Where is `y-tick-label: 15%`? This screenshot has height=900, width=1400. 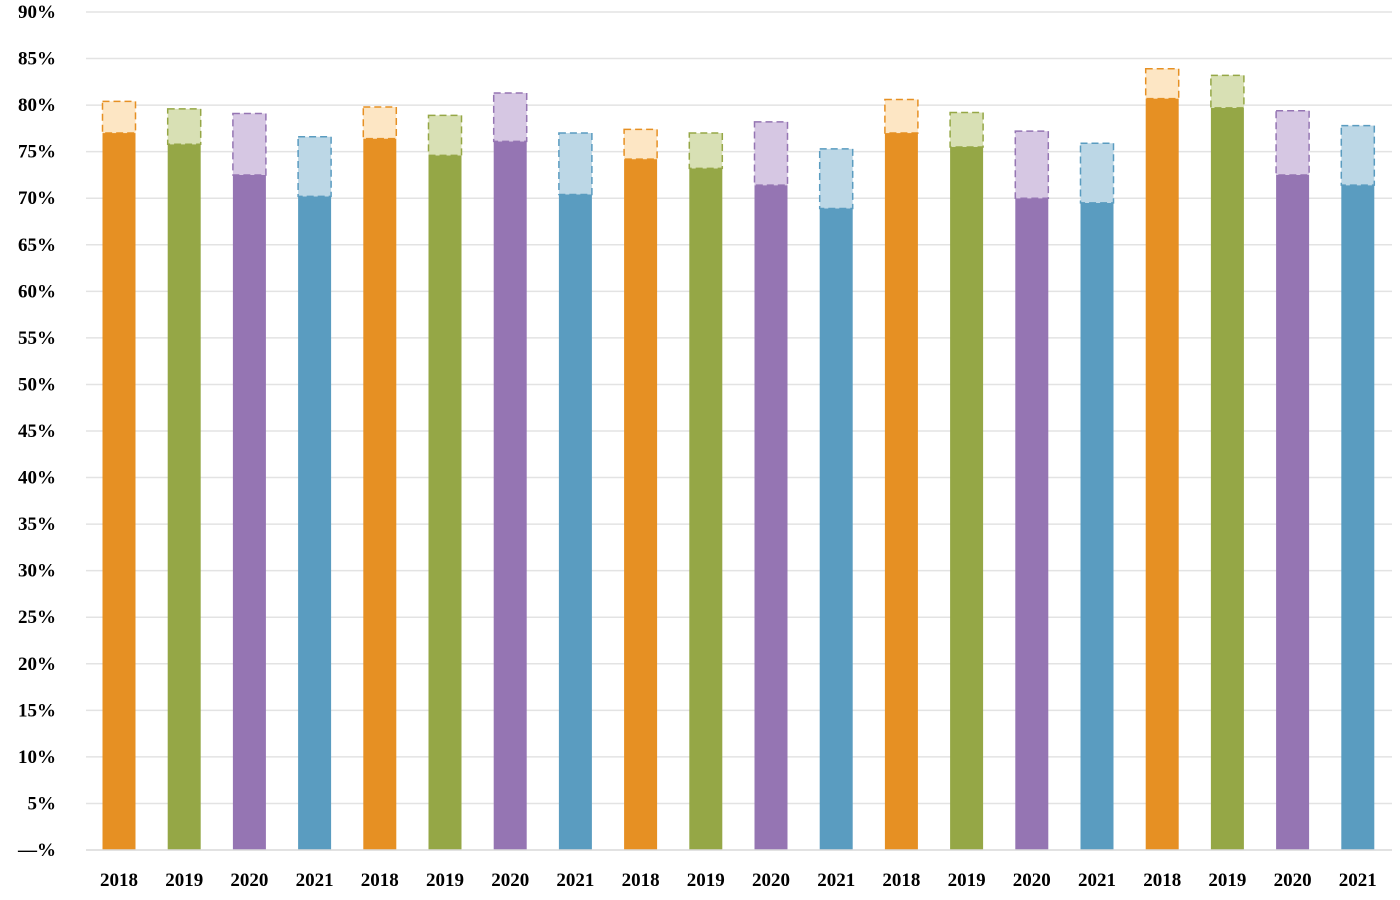 y-tick-label: 15% is located at coordinates (37, 710).